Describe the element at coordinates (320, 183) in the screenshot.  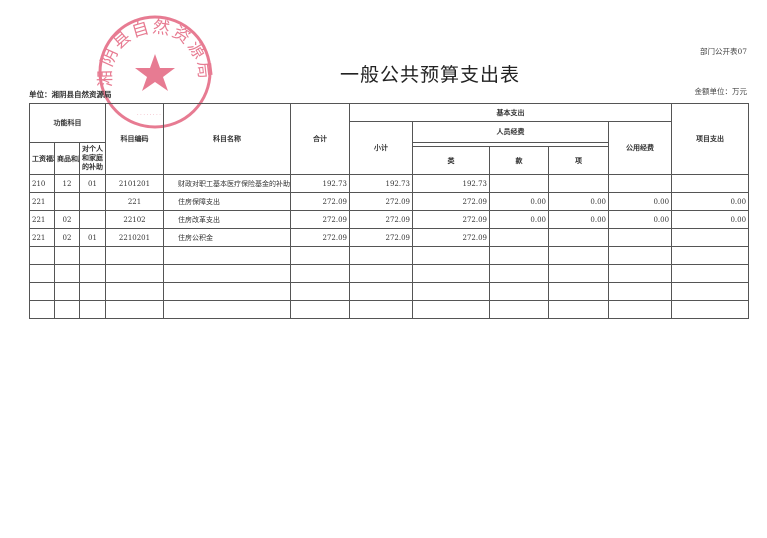
I see `cell-total: 192.73` at that location.